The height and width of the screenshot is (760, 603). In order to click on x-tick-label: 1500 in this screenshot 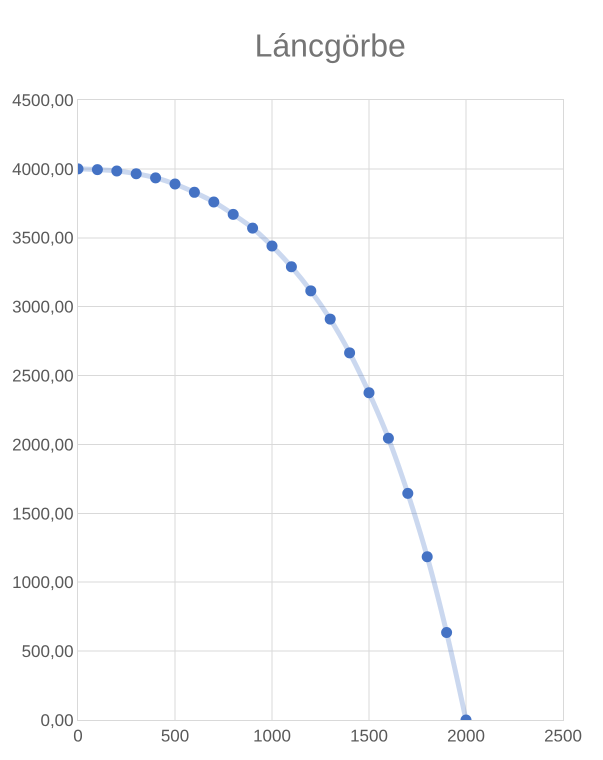, I will do `click(369, 736)`.